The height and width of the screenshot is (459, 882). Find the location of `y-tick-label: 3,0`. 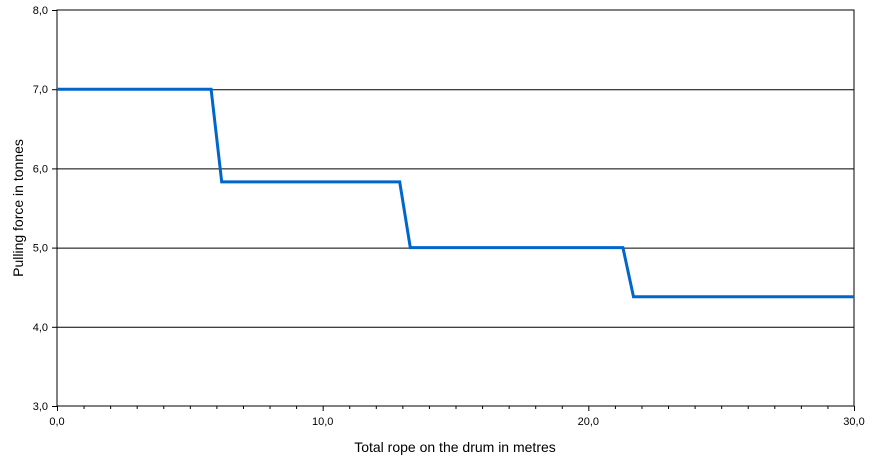

y-tick-label: 3,0 is located at coordinates (40, 407).